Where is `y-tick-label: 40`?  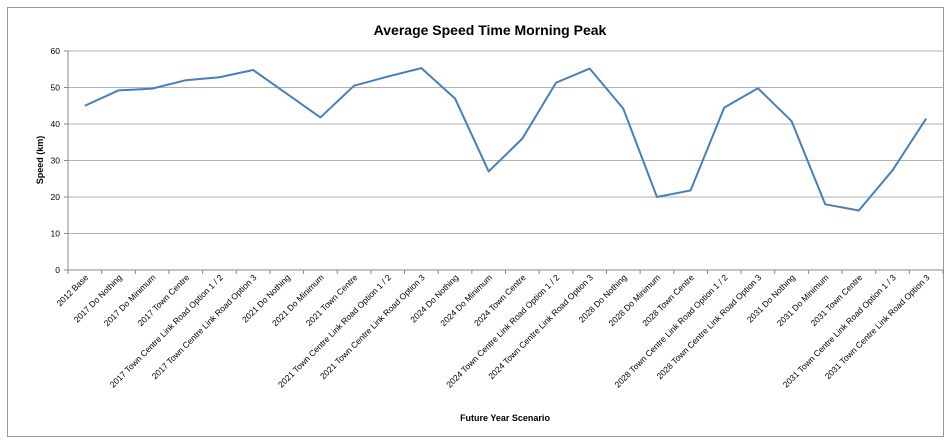 y-tick-label: 40 is located at coordinates (56, 124).